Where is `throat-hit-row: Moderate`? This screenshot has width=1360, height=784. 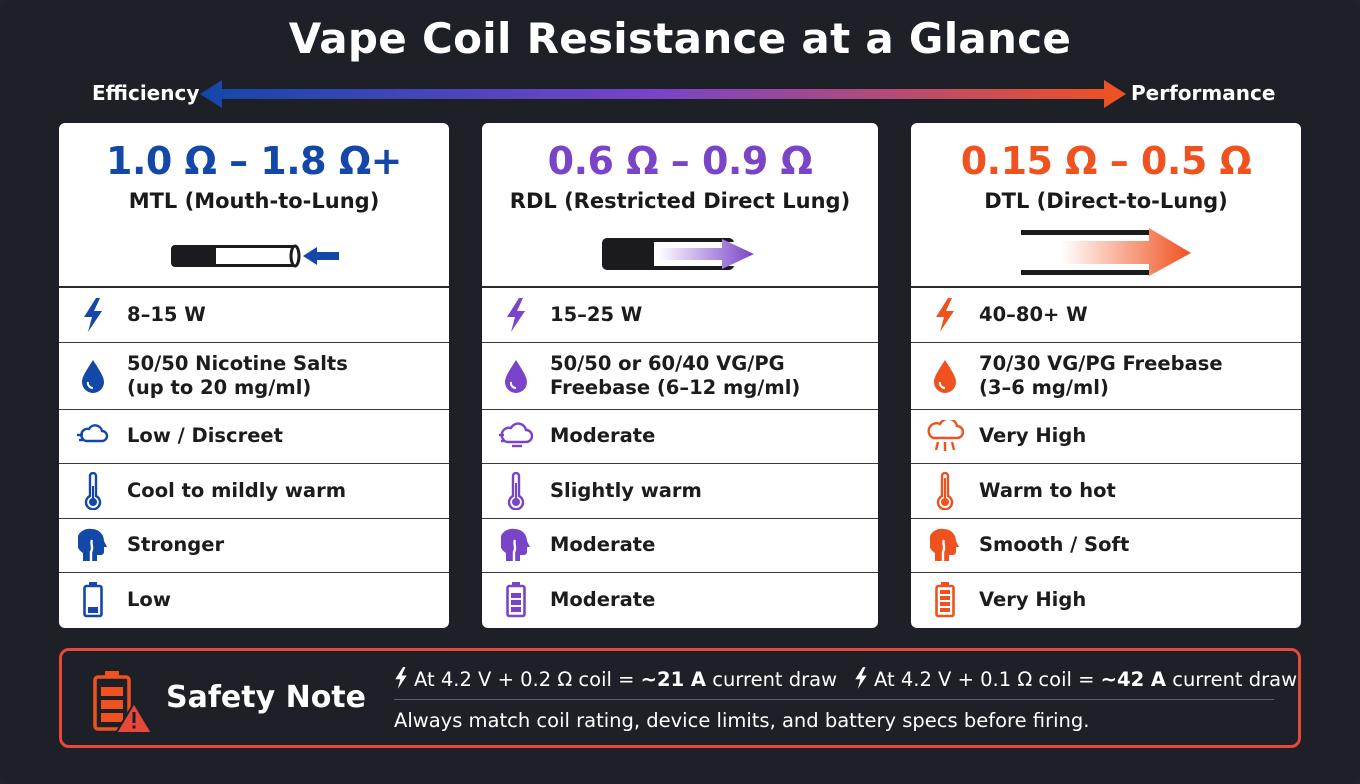 throat-hit-row: Moderate is located at coordinates (680, 546).